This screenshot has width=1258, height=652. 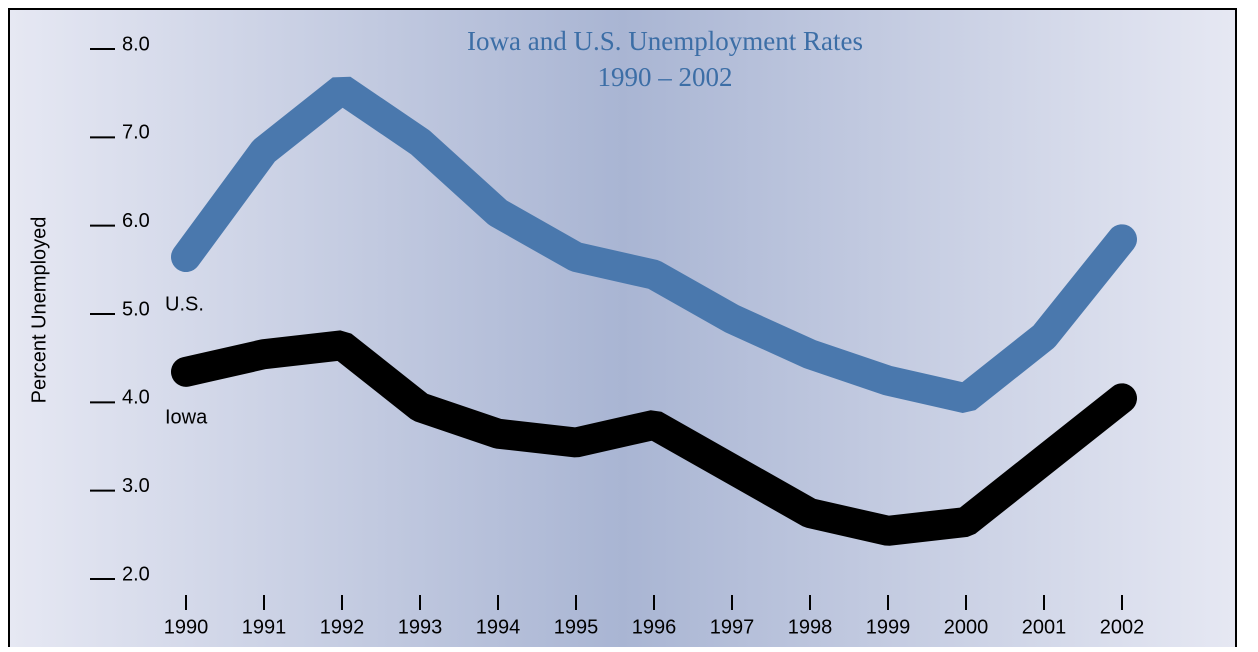 I want to click on y-tick-label: 8.0, so click(x=136, y=44).